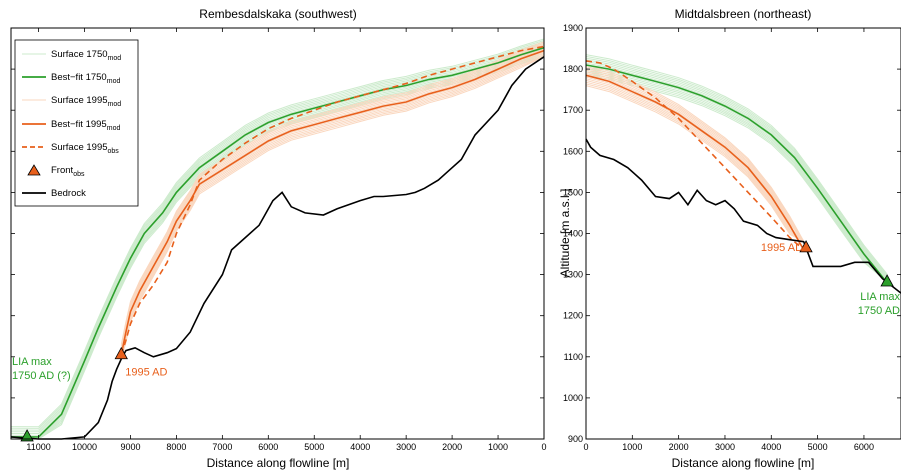 This screenshot has width=901, height=473. I want to click on y-tick-label: 1100, so click(573, 357).